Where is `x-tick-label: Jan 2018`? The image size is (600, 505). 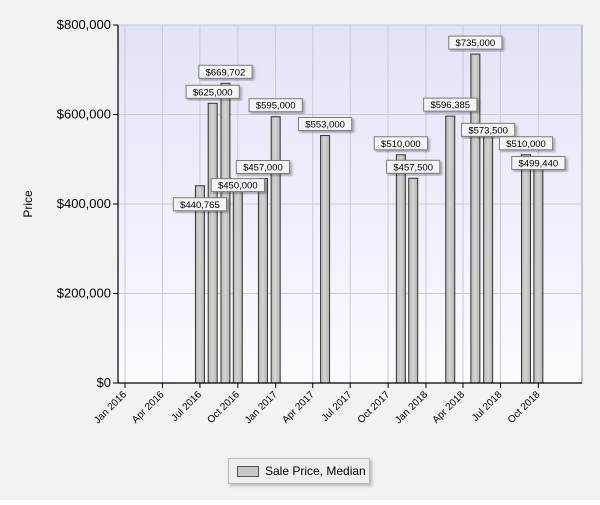
x-tick-label: Jan 2018 is located at coordinates (411, 407).